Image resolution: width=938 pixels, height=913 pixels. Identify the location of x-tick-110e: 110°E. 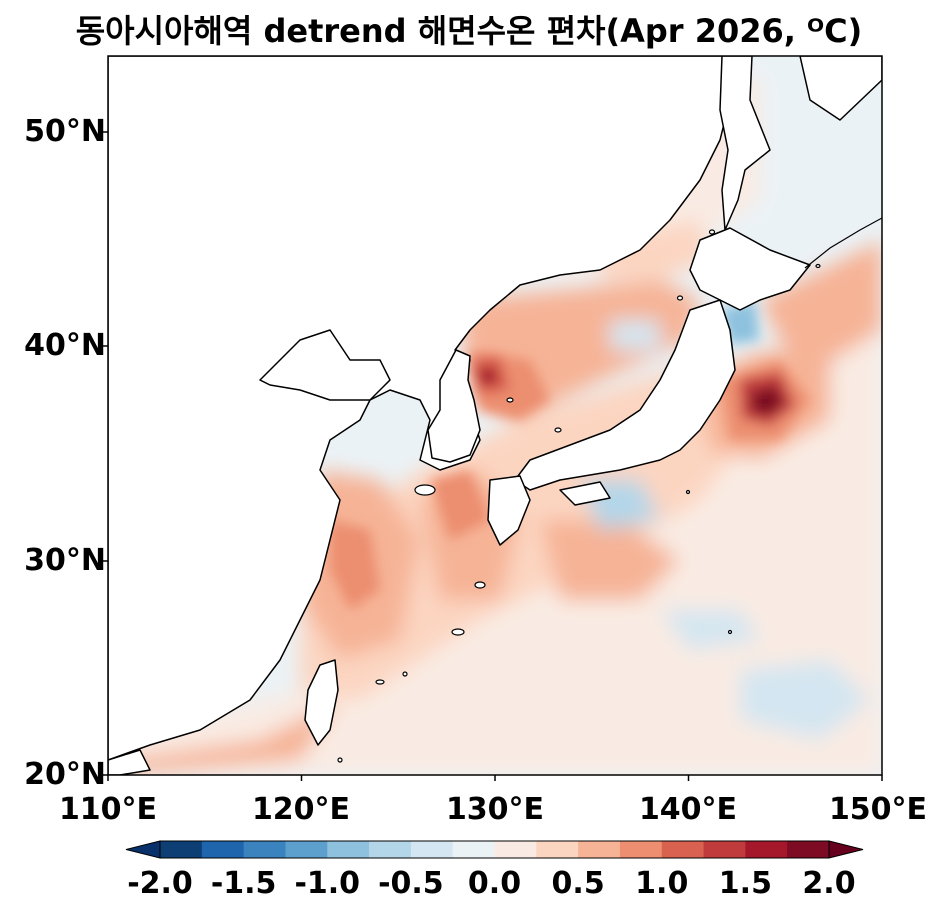
(108, 809).